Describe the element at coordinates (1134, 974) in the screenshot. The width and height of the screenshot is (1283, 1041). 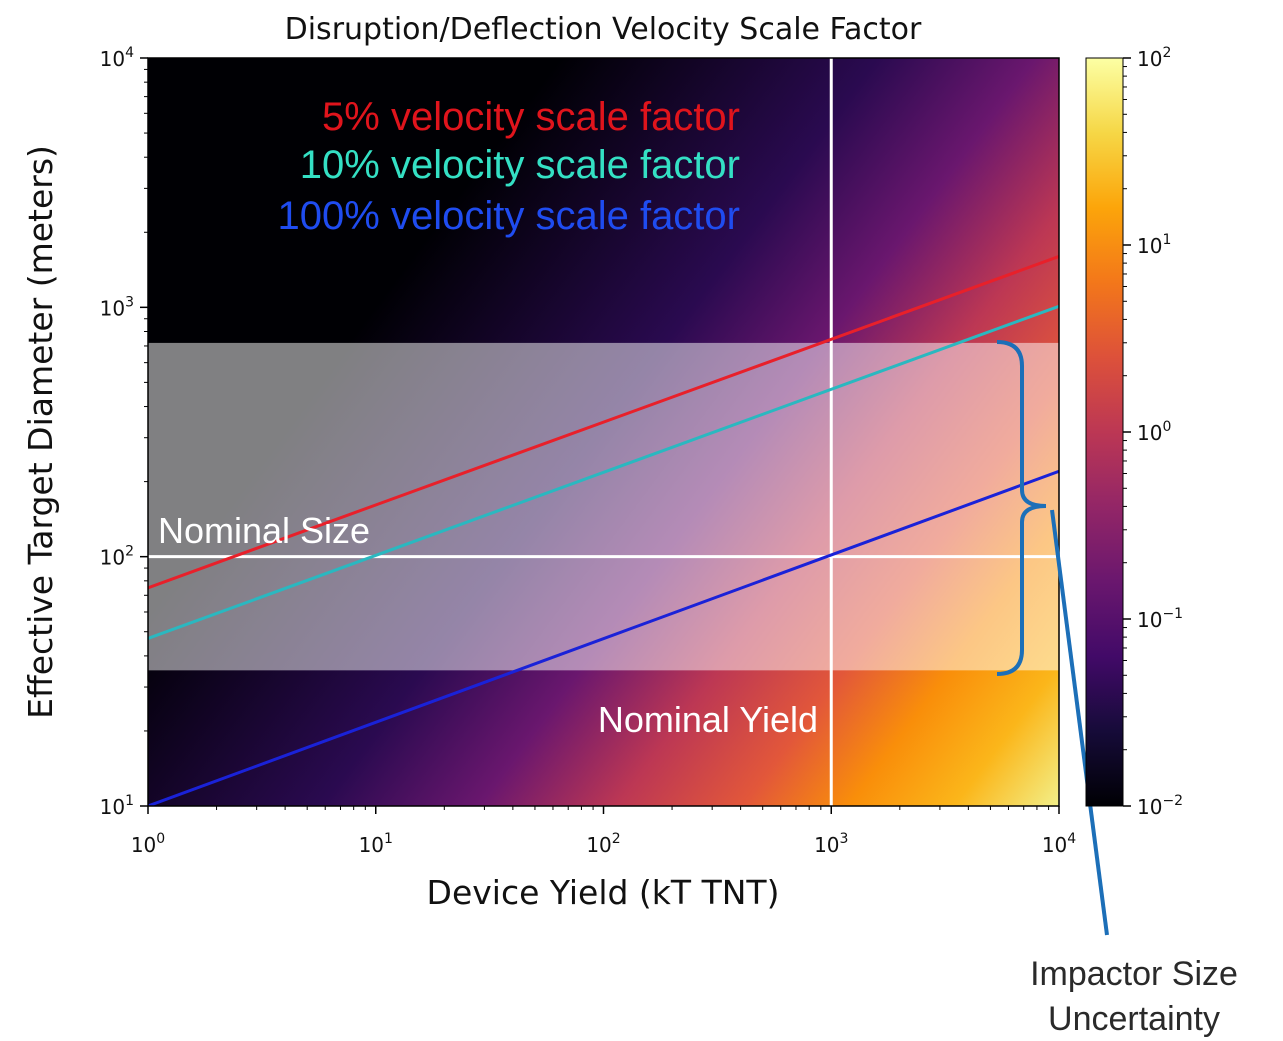
I see `uncertainty-label-line1: Impactor Size` at that location.